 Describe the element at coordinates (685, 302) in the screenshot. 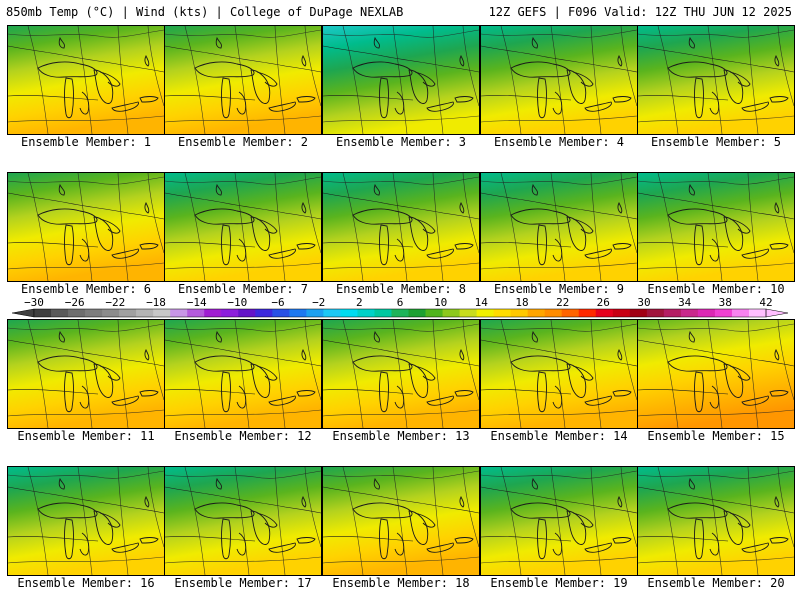

I see `colorbar-tick-label: 34` at that location.